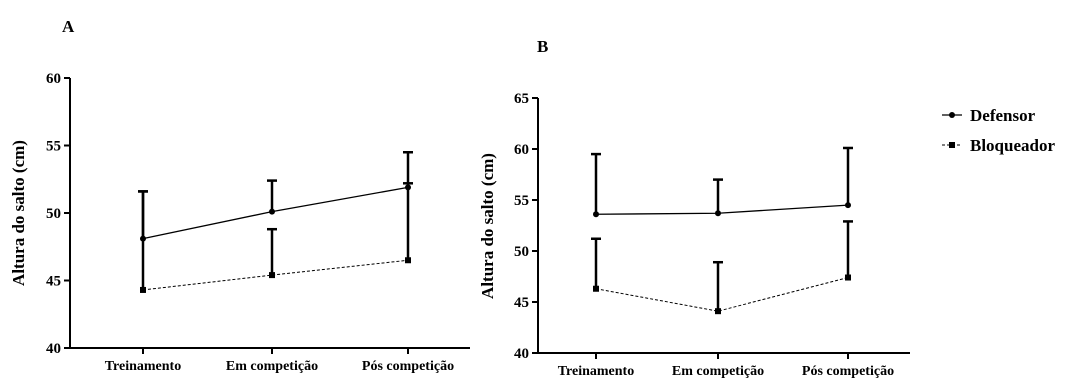 The image size is (1079, 380). I want to click on panel-b-x-tick-label: Em competição, so click(718, 371).